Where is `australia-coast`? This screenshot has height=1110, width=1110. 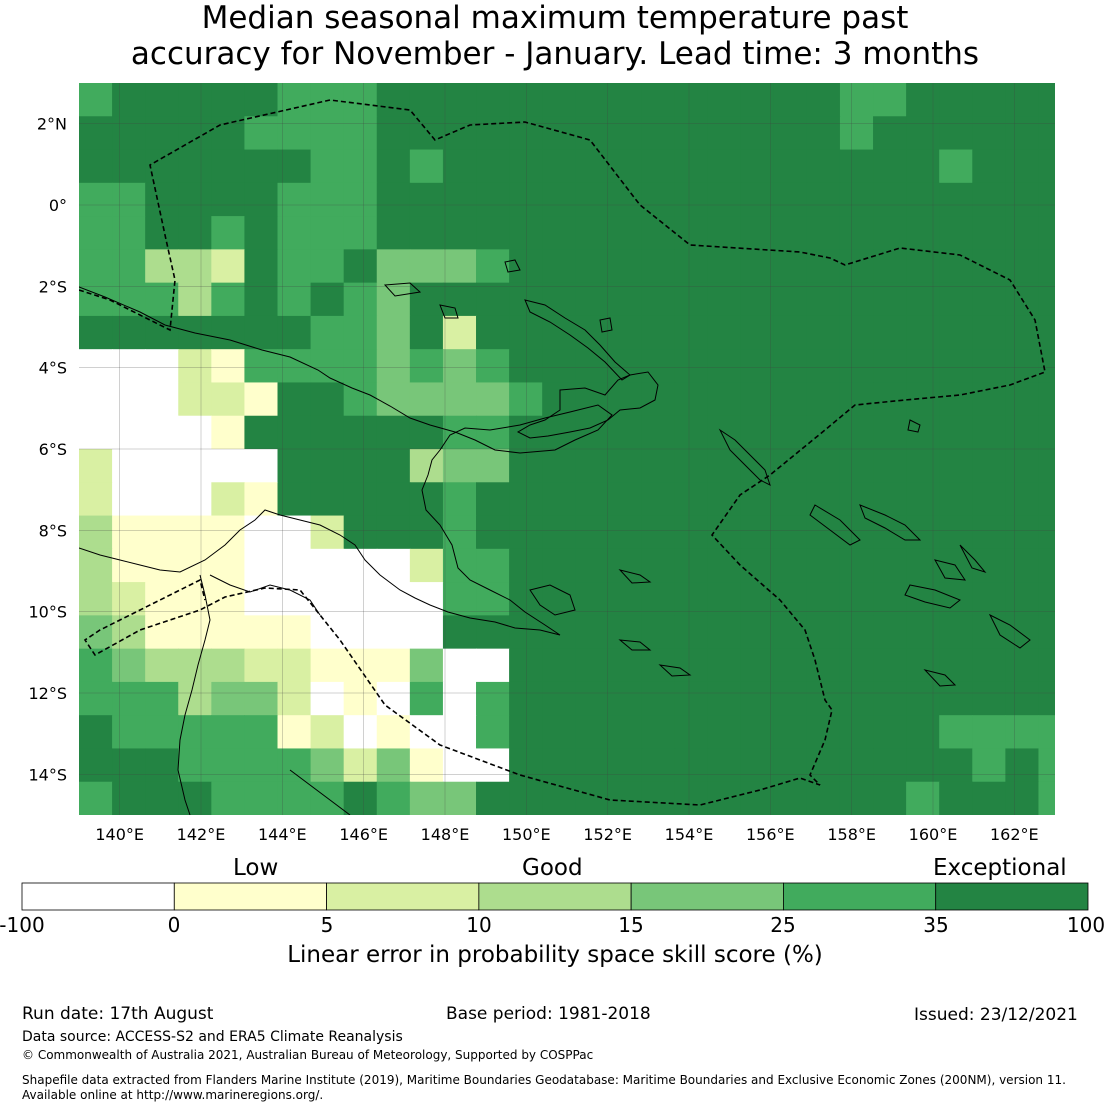 australia-coast is located at coordinates (194, 694).